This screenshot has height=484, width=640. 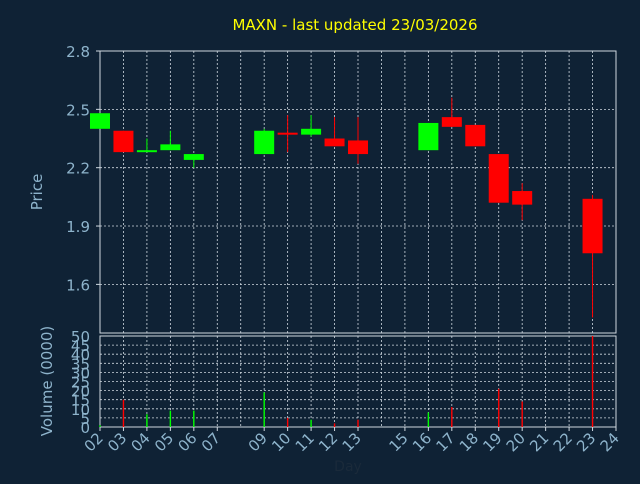 What do you see at coordinates (258, 442) in the screenshot?
I see `day-tick-label: 09` at bounding box center [258, 442].